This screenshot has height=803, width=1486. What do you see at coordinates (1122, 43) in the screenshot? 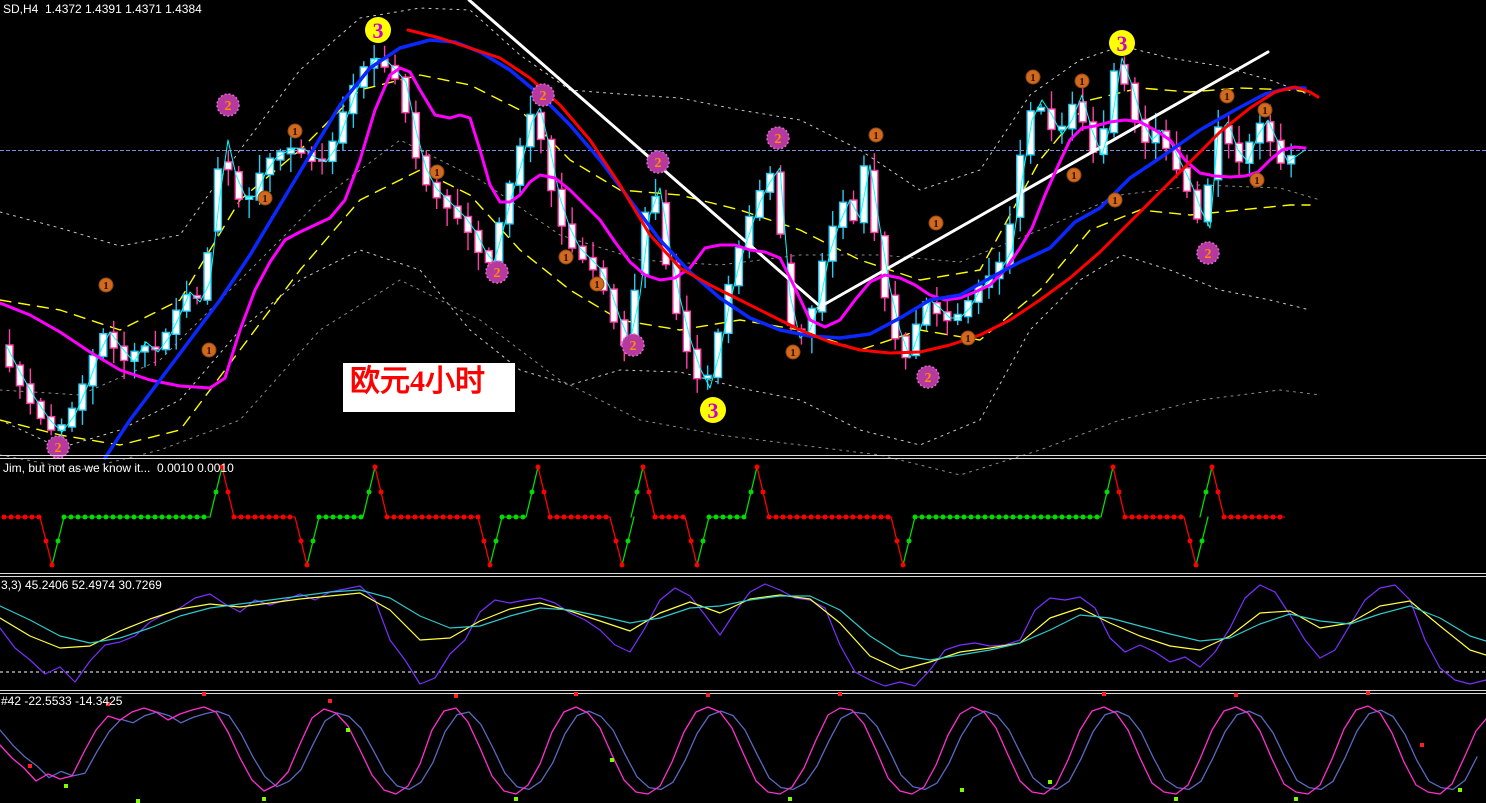
I see `semafor-level3-icon` at bounding box center [1122, 43].